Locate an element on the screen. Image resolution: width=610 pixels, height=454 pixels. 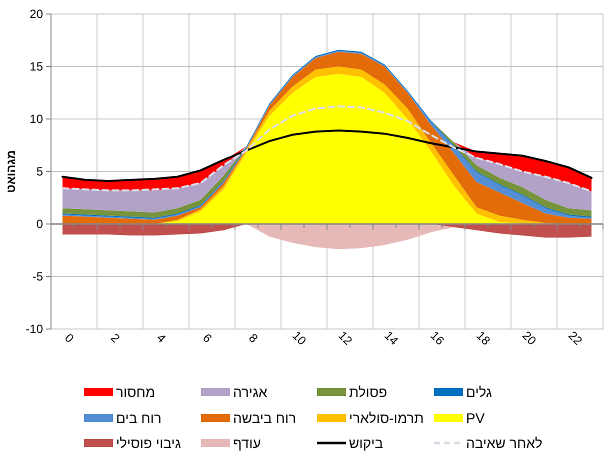
y-tick-label: 15 is located at coordinates (37, 67).